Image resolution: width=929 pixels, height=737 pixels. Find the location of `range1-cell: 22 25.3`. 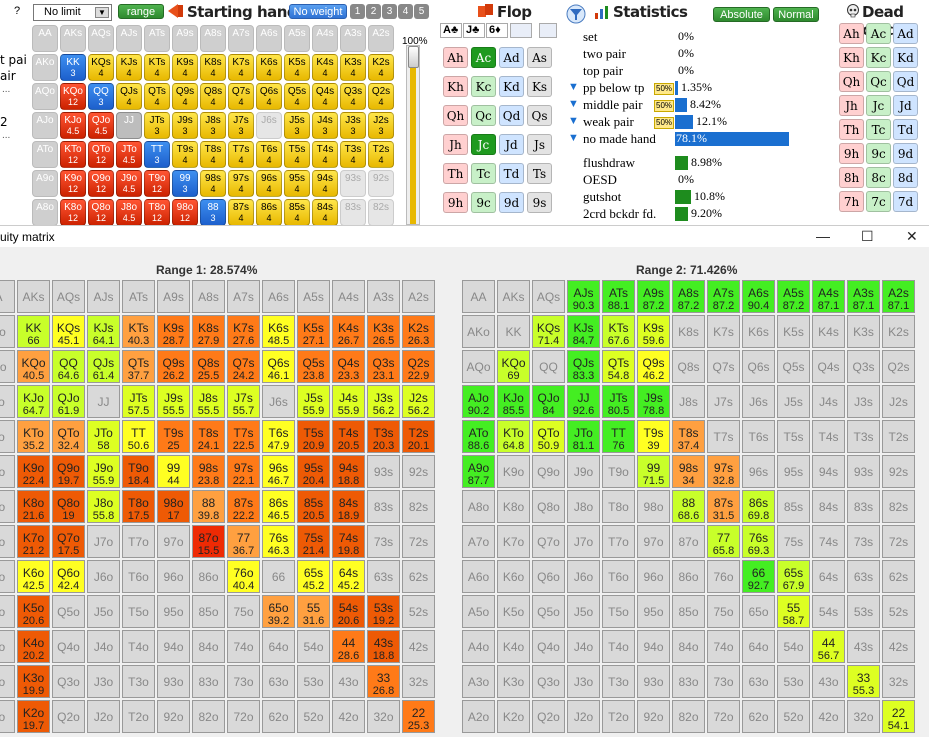

range1-cell: 22 25.3 is located at coordinates (418, 716).